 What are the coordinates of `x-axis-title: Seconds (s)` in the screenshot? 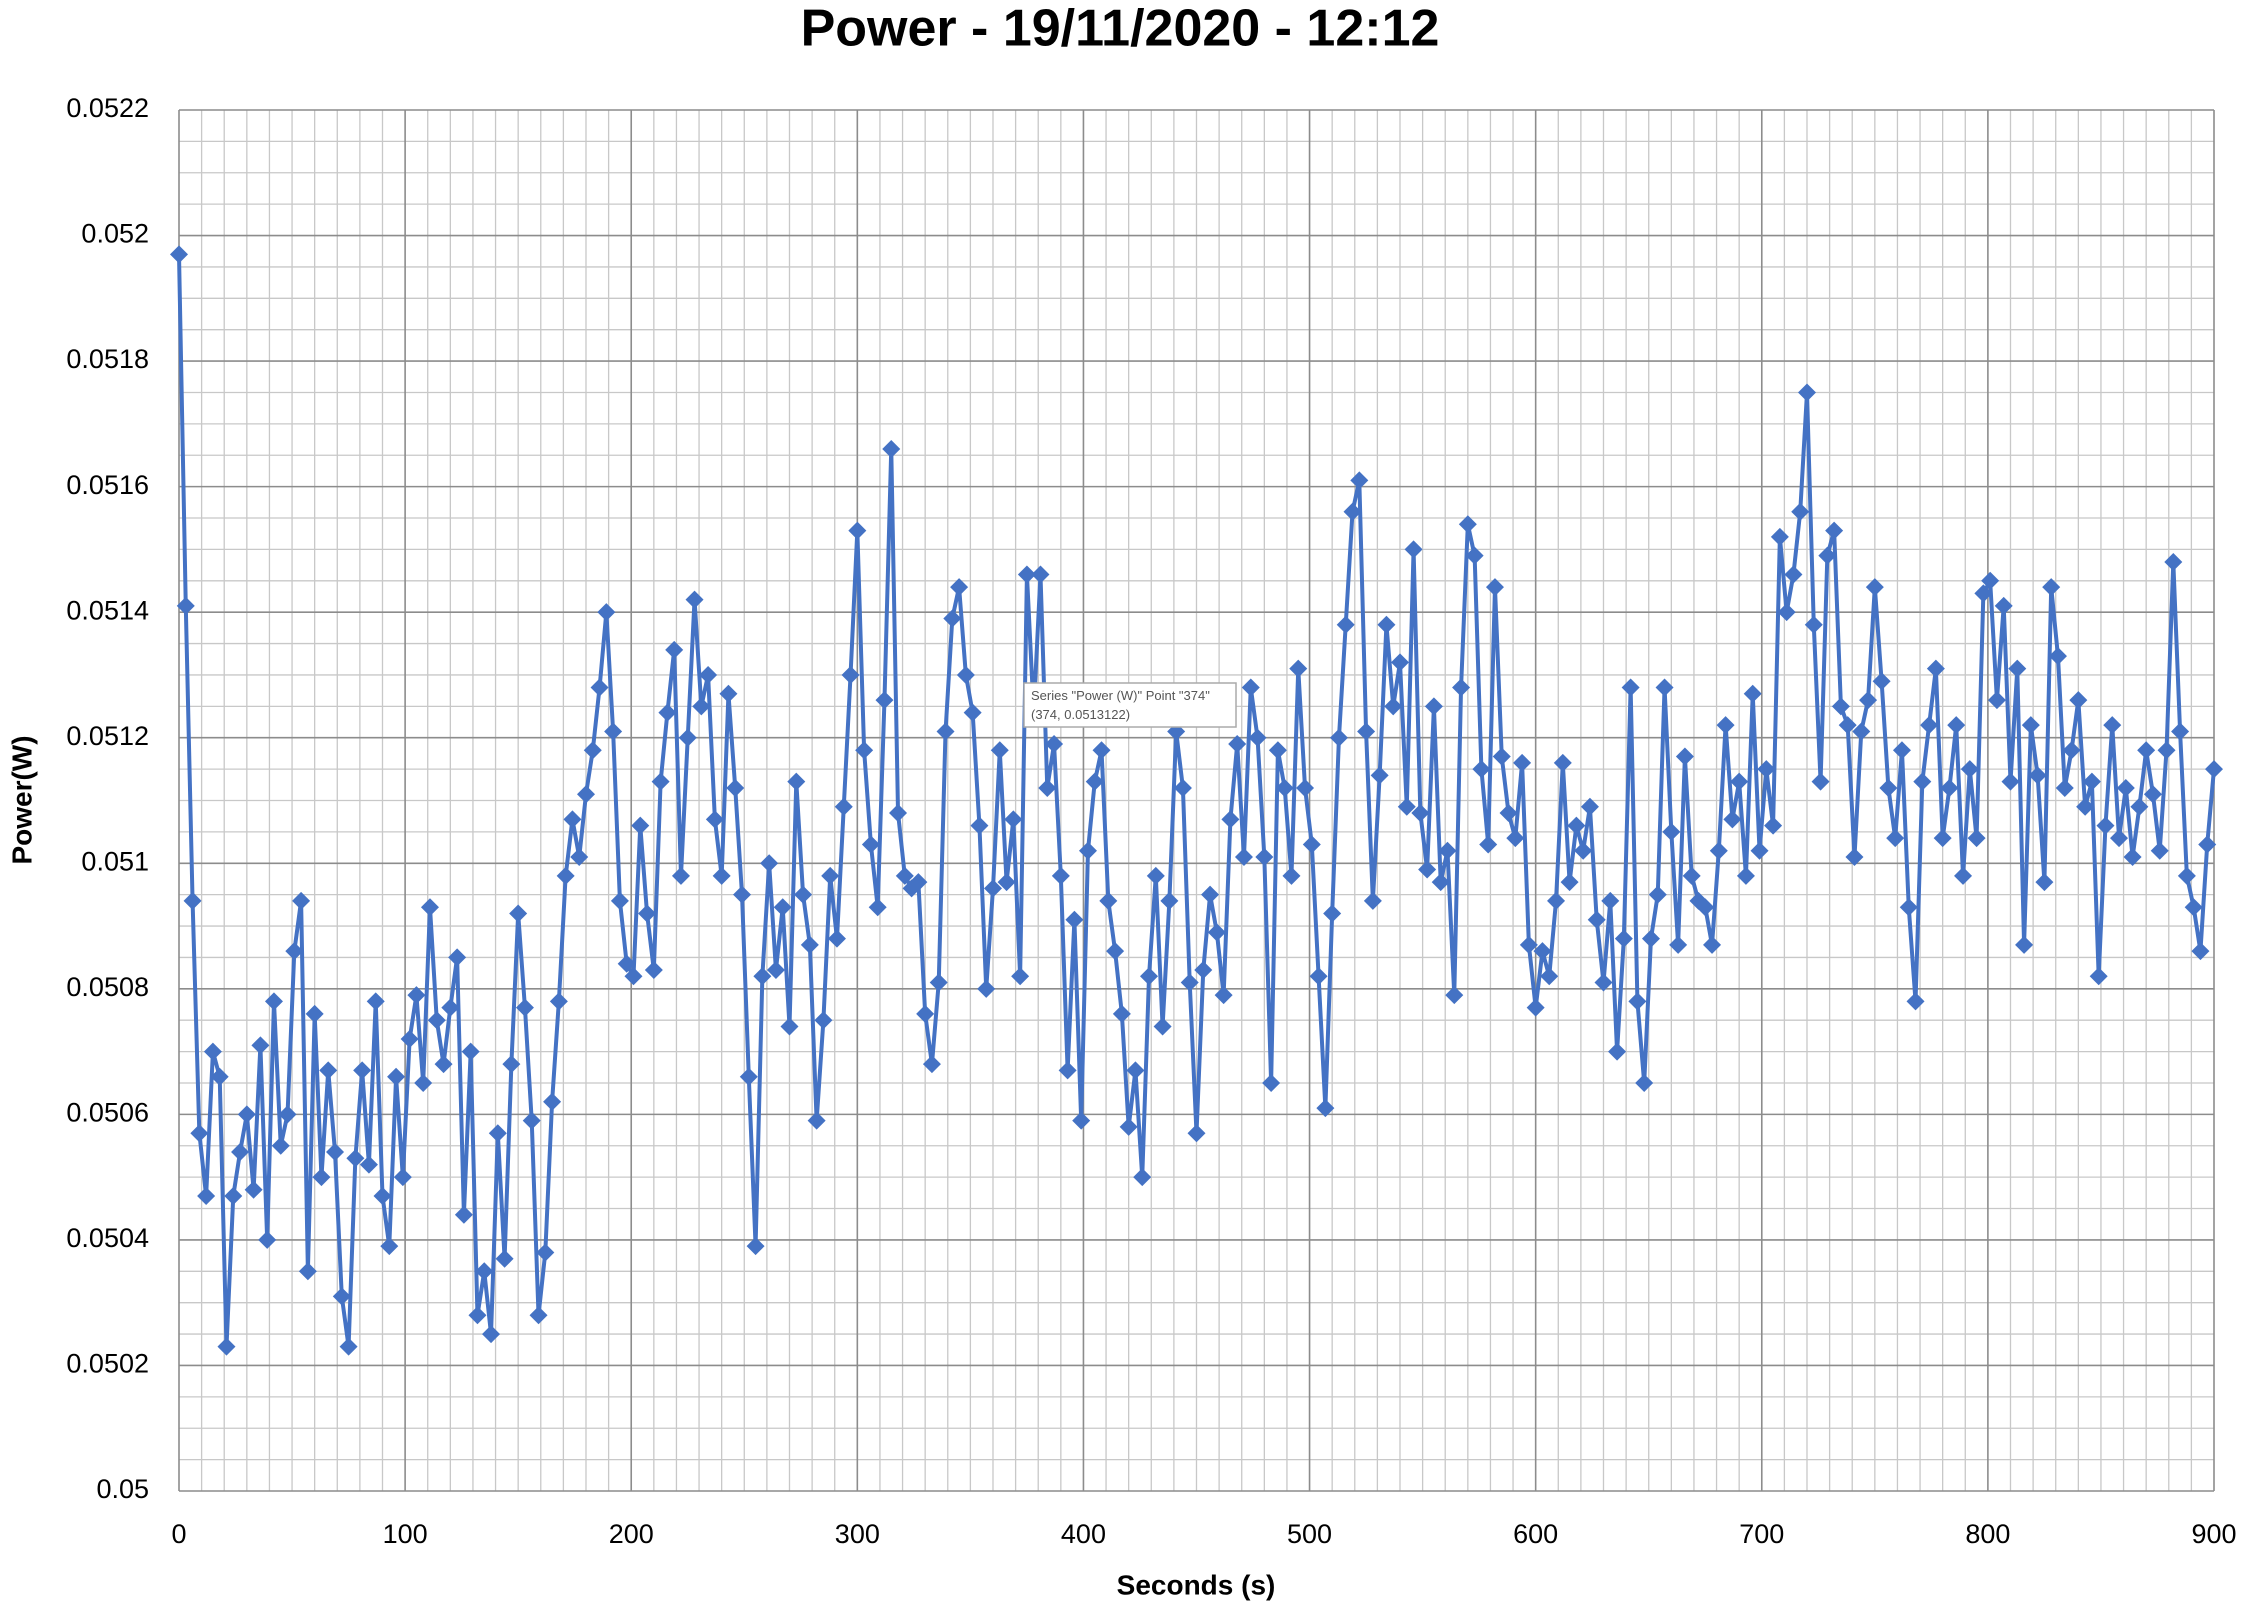 It's located at (1196, 1584).